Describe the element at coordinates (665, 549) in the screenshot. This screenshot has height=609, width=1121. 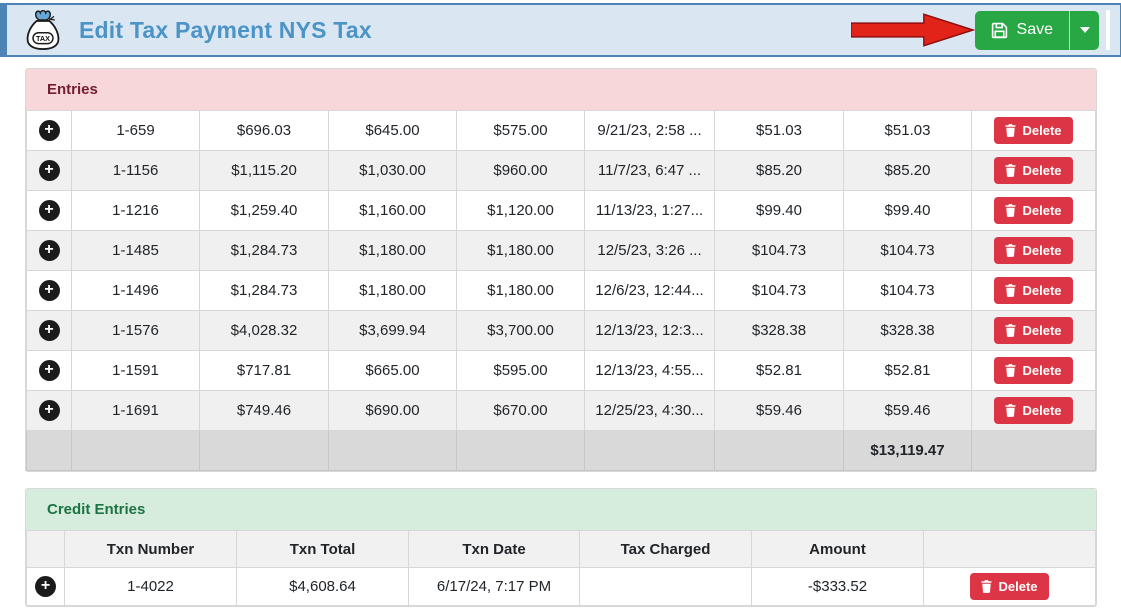
I see `col-header-tax-charged: Tax Charged` at that location.